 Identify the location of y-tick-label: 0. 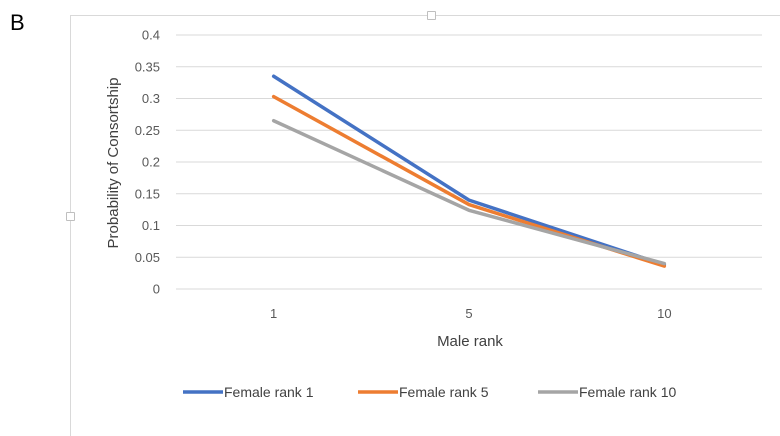
(156, 289).